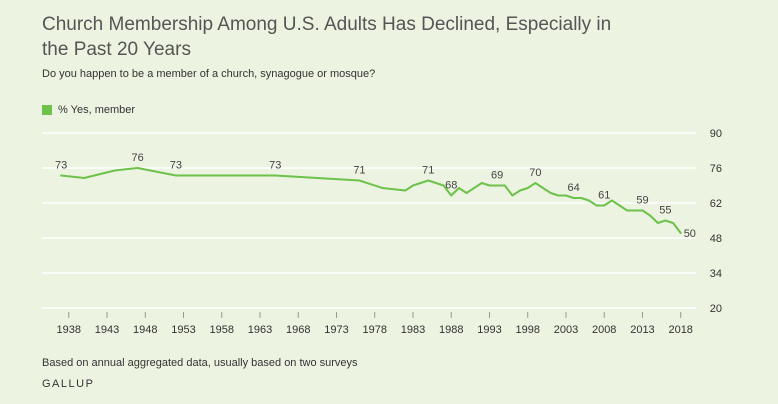 This screenshot has width=778, height=404. Describe the element at coordinates (566, 330) in the screenshot. I see `x-tick-label: 2003` at that location.